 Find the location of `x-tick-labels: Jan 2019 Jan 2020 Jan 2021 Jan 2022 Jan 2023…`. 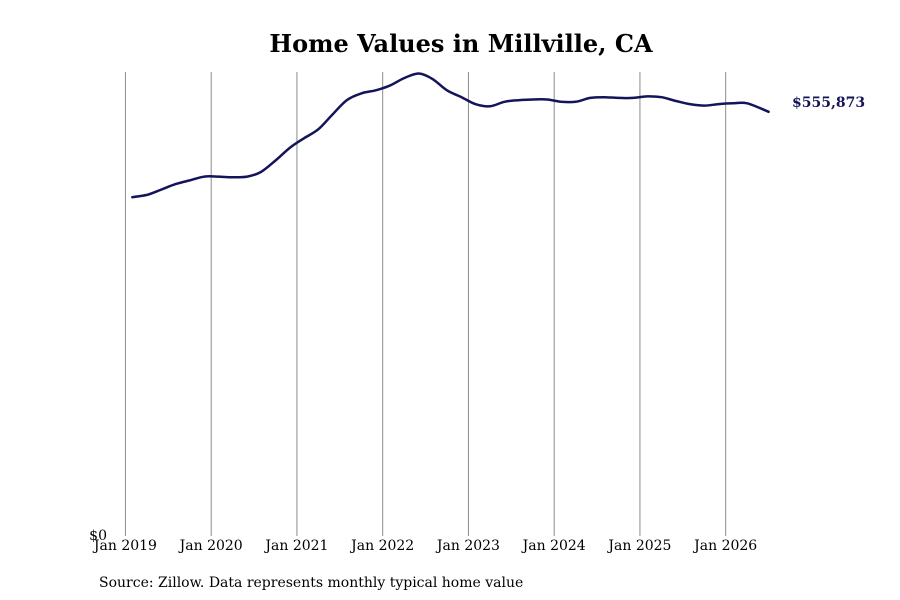

x-tick-labels: Jan 2019 Jan 2020 Jan 2021 Jan 2022 Jan 2023… is located at coordinates (424, 546).